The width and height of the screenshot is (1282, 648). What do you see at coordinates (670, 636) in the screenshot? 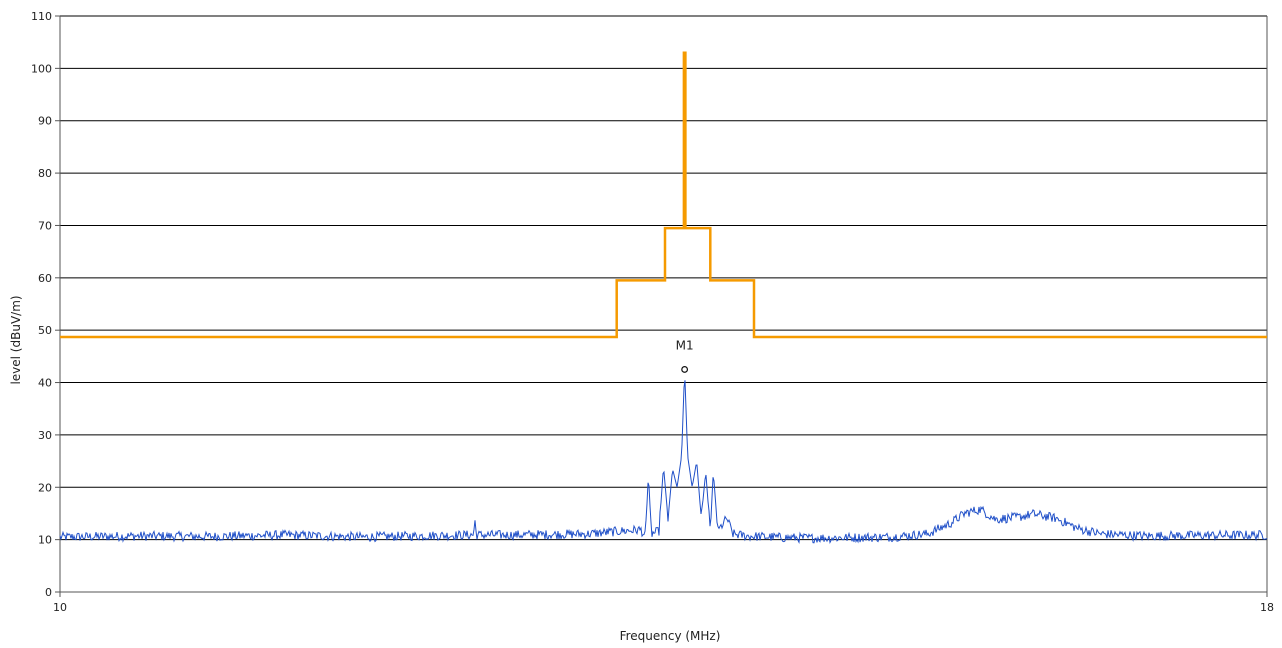
I see `x-axis-title: Frequency (MHz)` at bounding box center [670, 636].